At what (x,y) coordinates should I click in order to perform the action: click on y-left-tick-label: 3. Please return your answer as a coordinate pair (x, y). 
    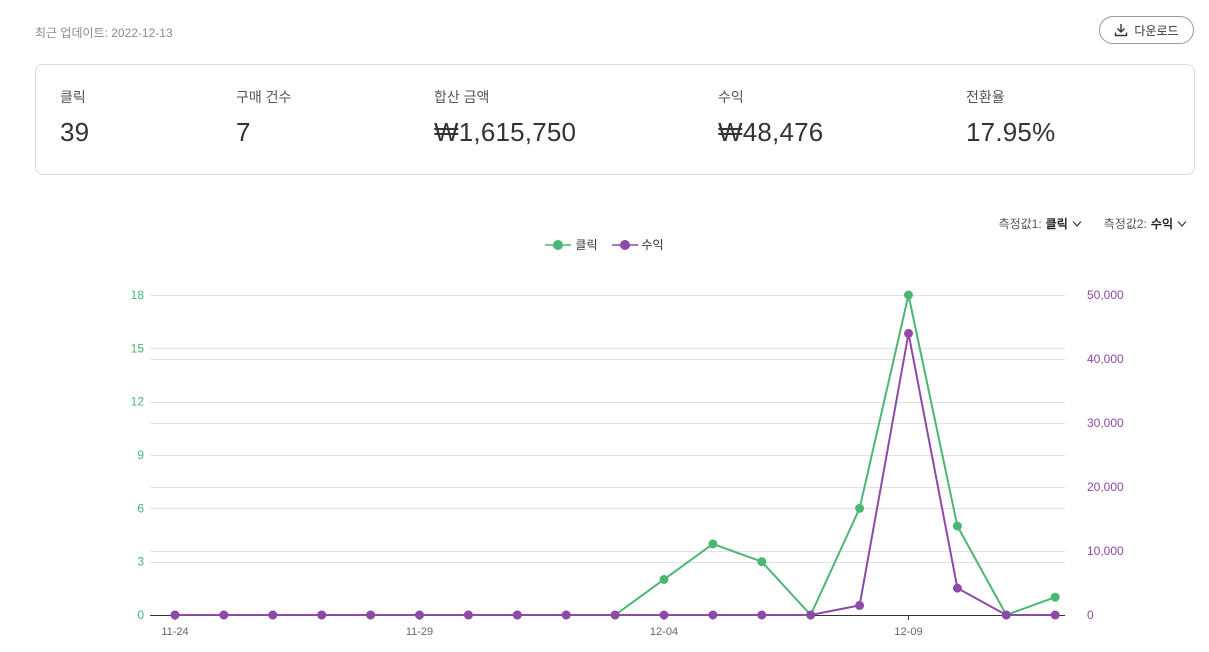
    Looking at the image, I should click on (140, 562).